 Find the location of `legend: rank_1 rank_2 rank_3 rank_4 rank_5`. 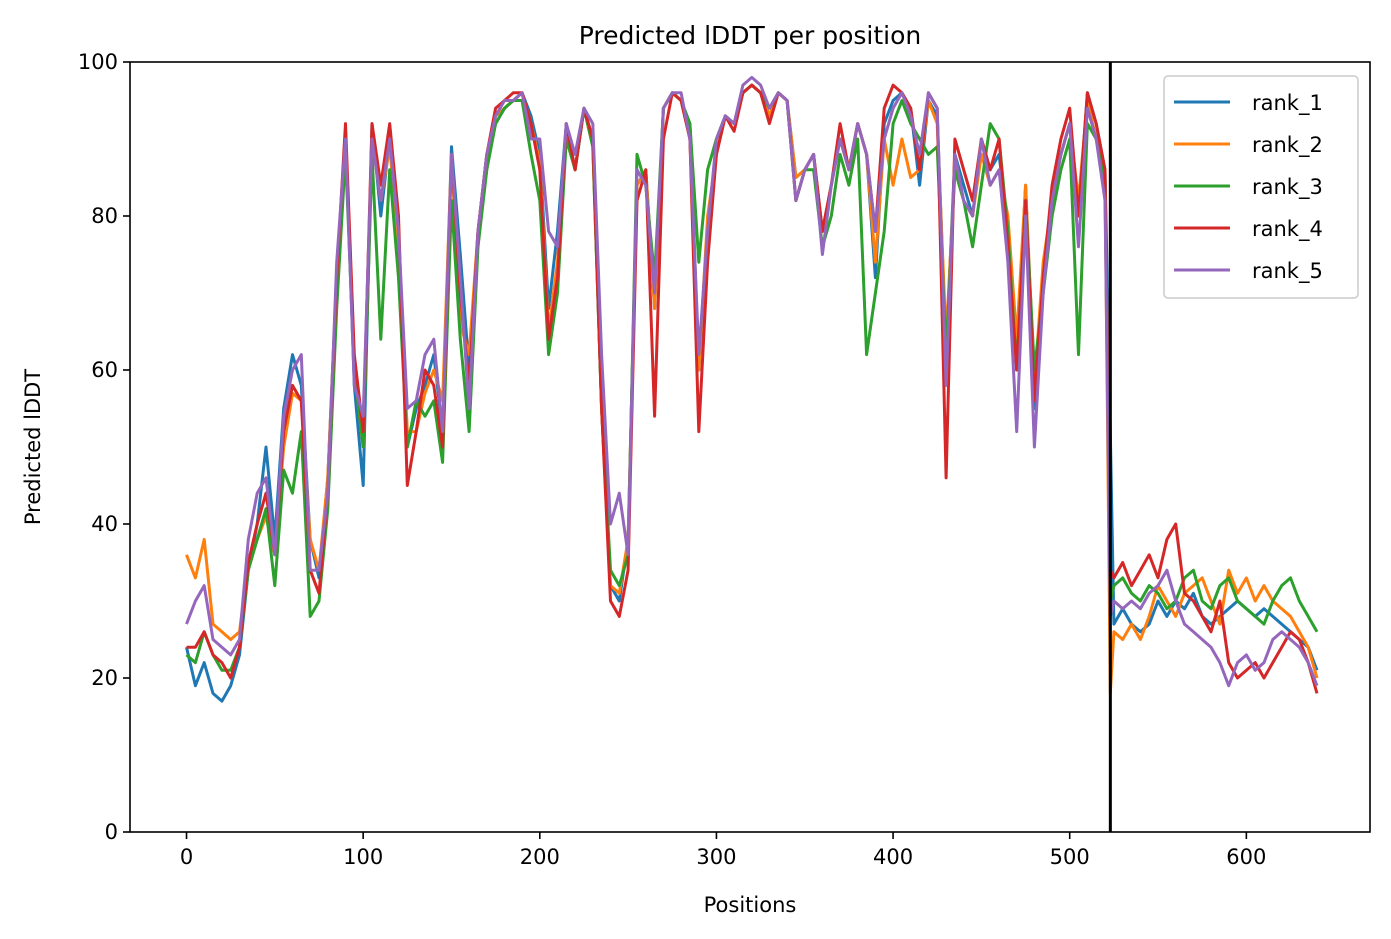

legend: rank_1 rank_2 rank_3 rank_4 rank_5 is located at coordinates (1261, 187).